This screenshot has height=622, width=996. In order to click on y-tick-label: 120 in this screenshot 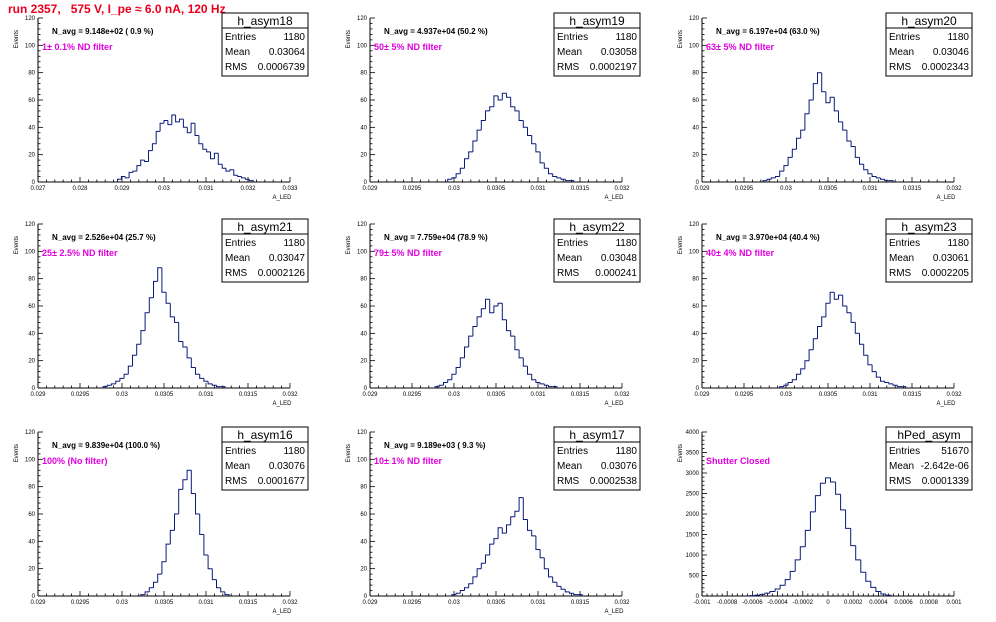, I will do `click(30, 19)`.